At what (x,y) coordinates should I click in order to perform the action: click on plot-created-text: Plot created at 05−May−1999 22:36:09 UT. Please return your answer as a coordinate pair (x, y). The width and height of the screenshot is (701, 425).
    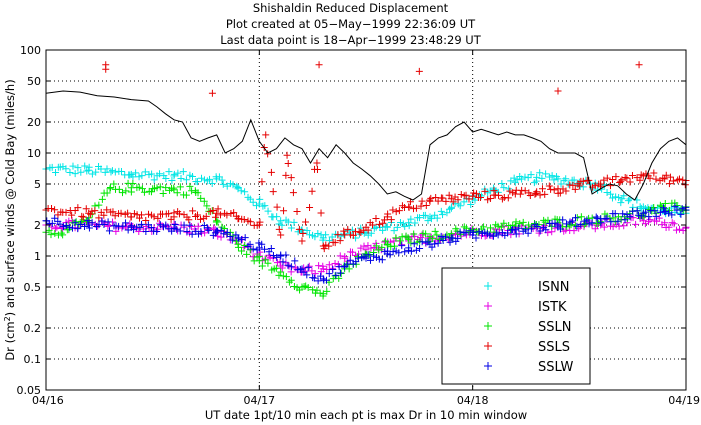
    Looking at the image, I should click on (350, 24).